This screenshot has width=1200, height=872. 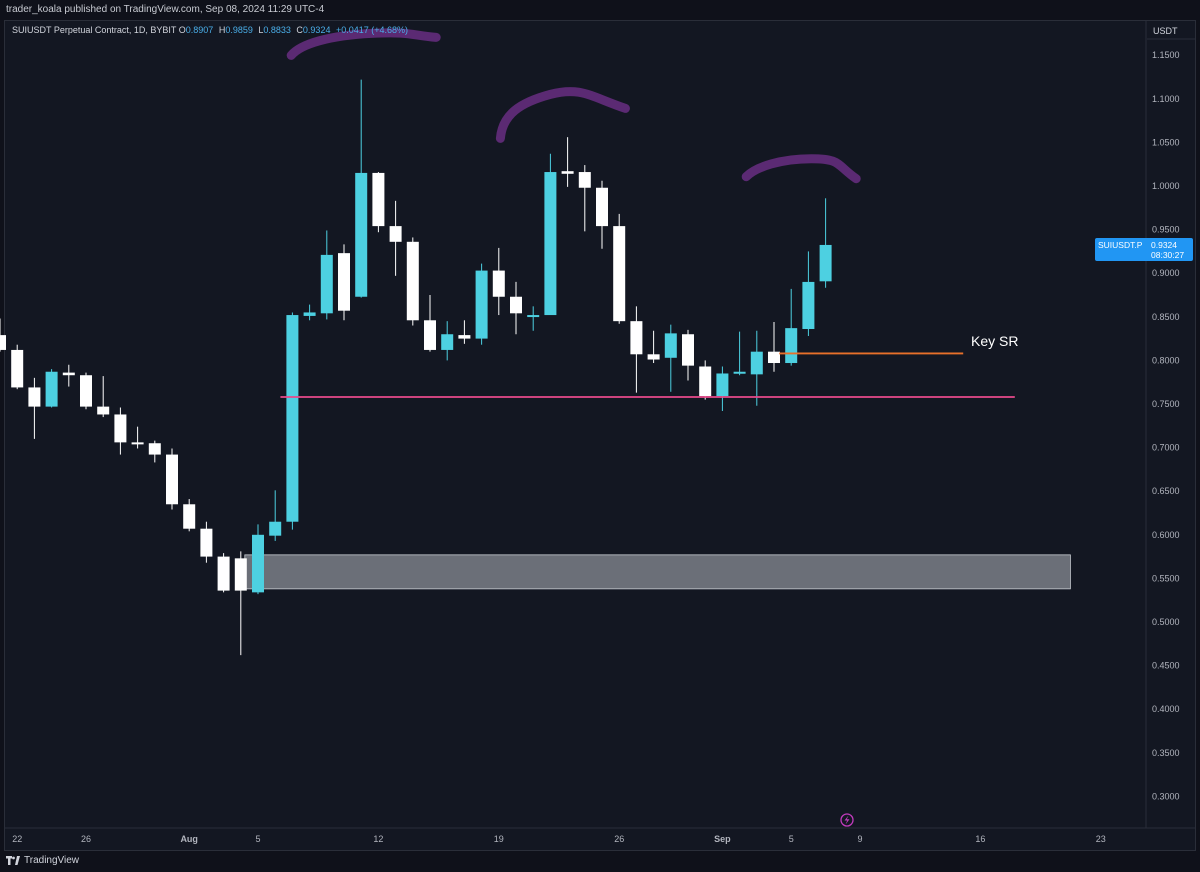 I want to click on price-tick-label: 0.3000, so click(x=1166, y=796).